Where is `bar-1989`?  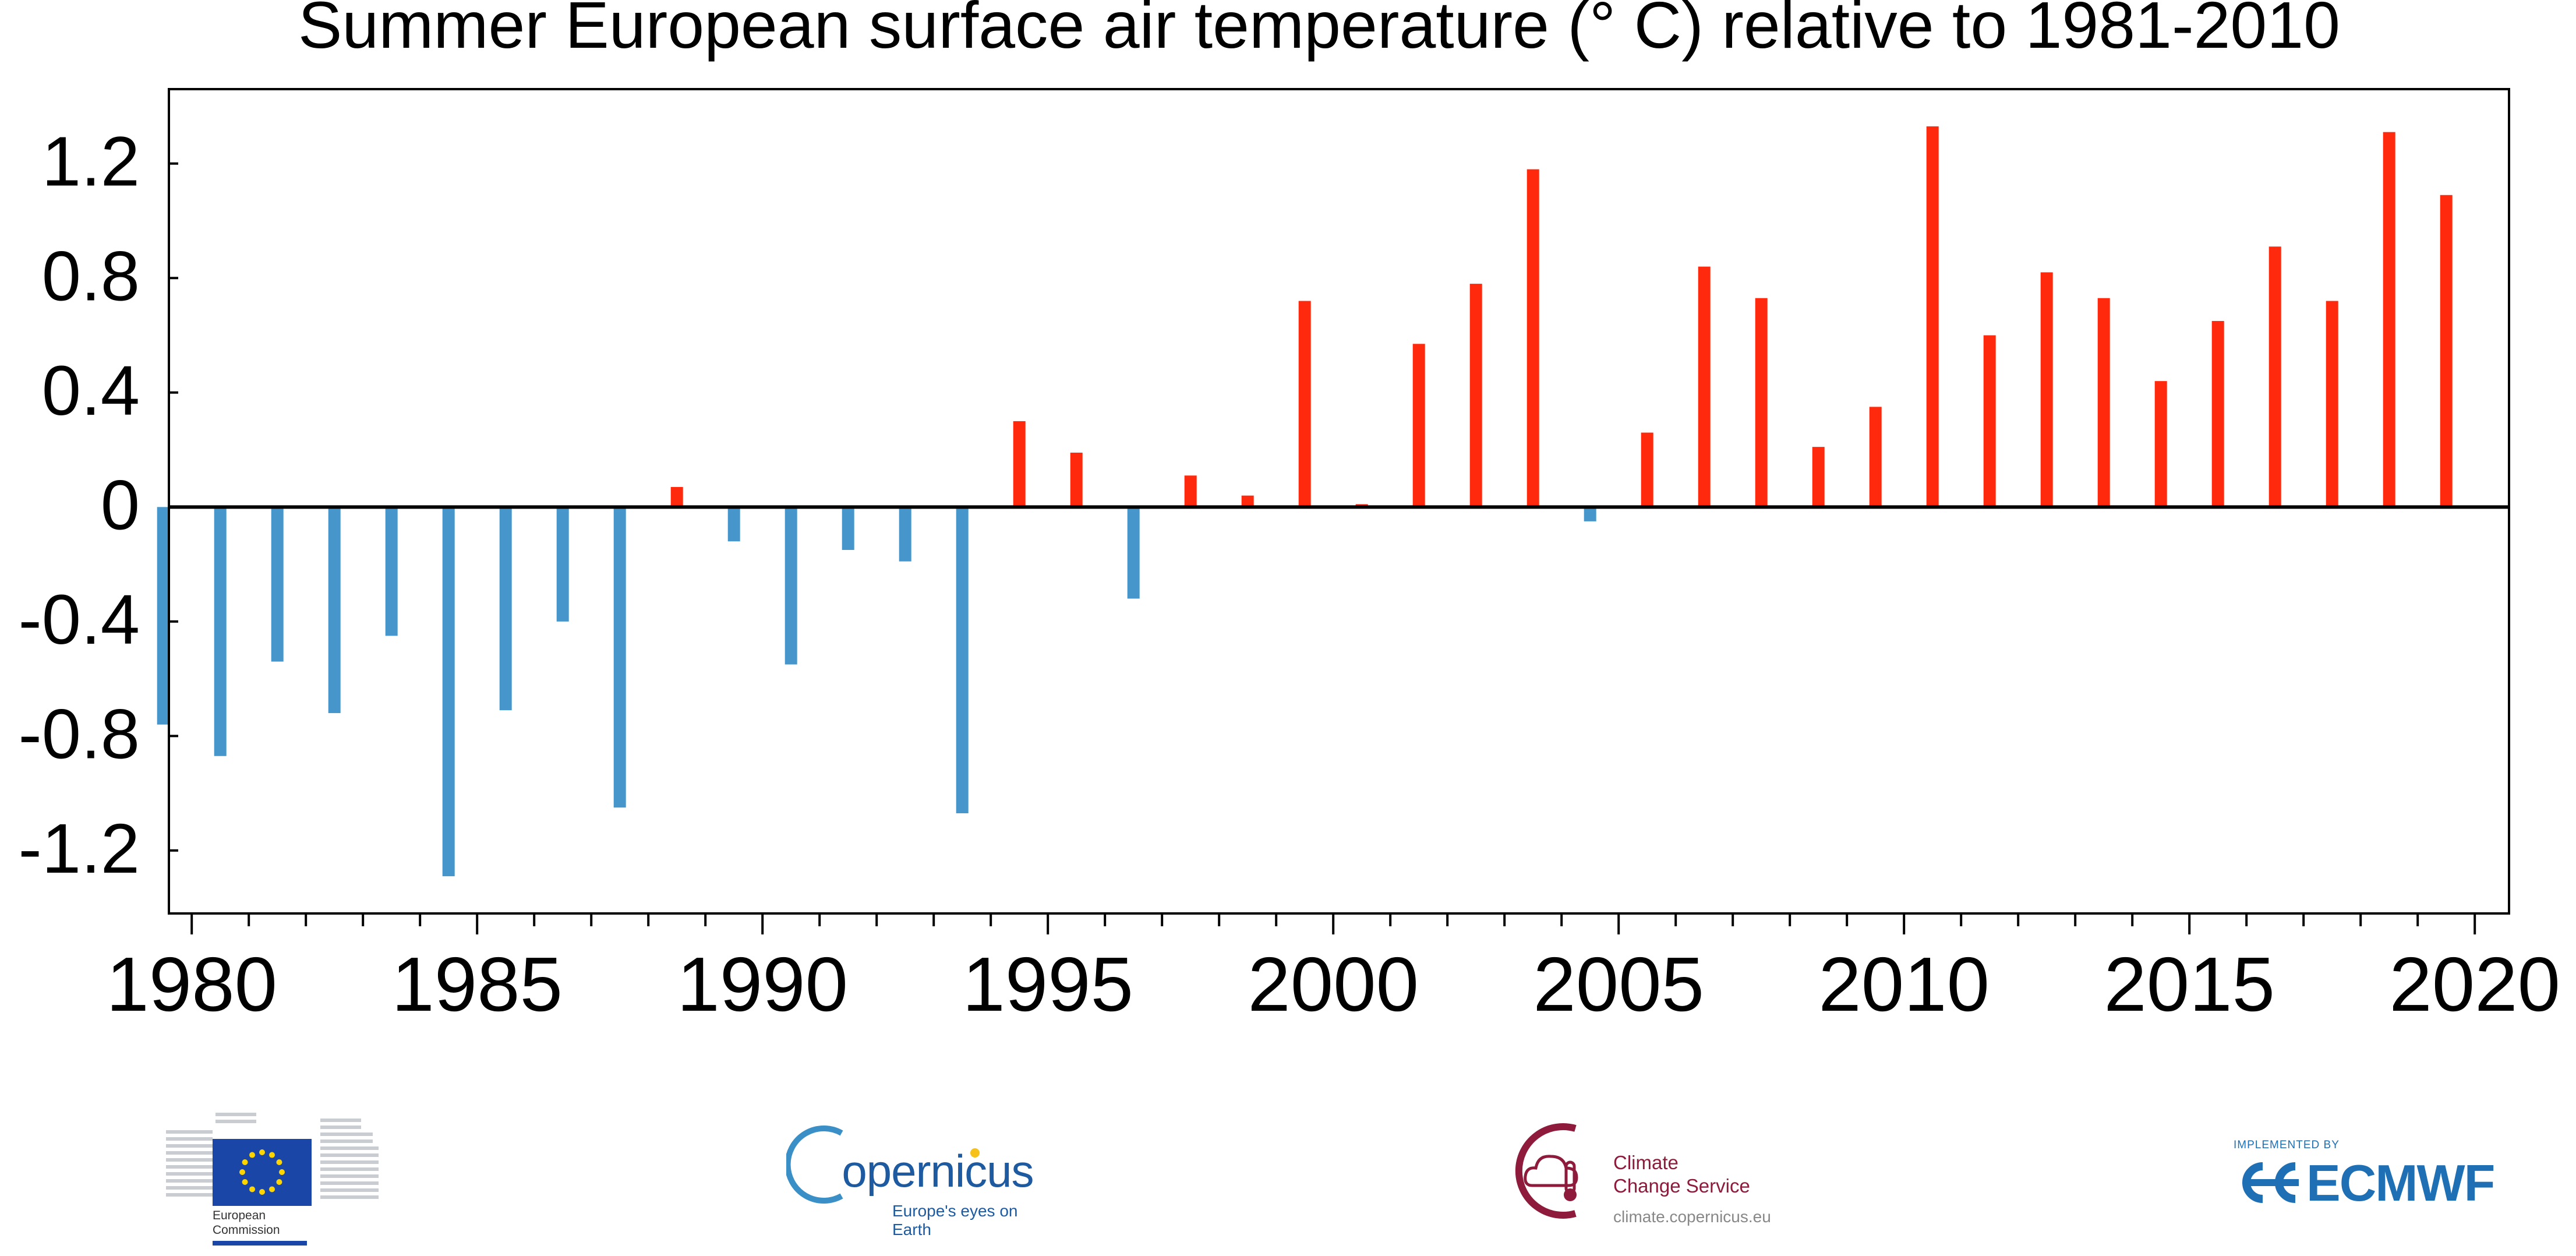 bar-1989 is located at coordinates (733, 524).